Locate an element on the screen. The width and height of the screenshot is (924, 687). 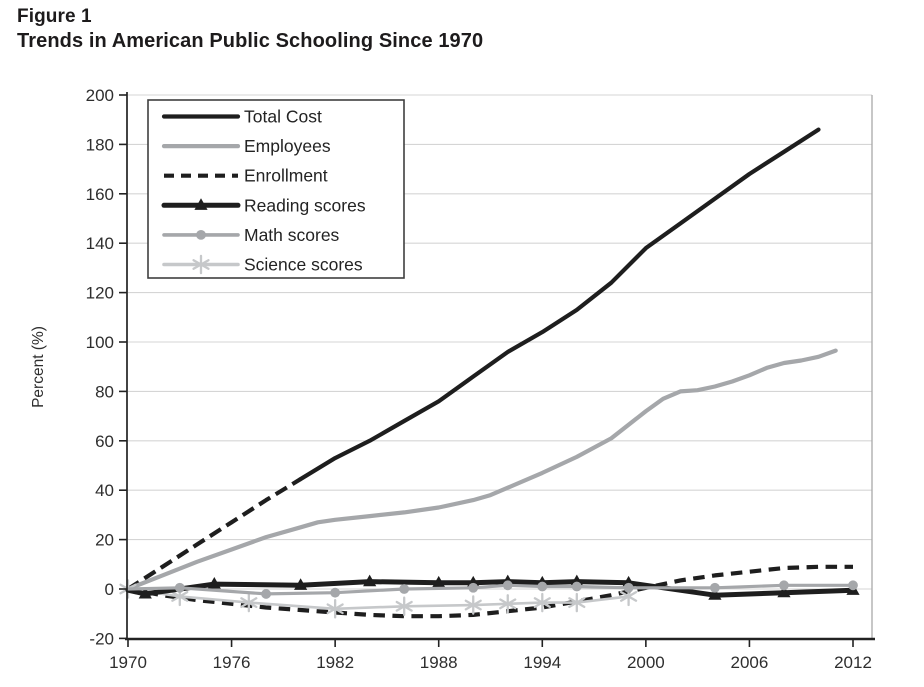
legend-label: Employees is located at coordinates (287, 146).